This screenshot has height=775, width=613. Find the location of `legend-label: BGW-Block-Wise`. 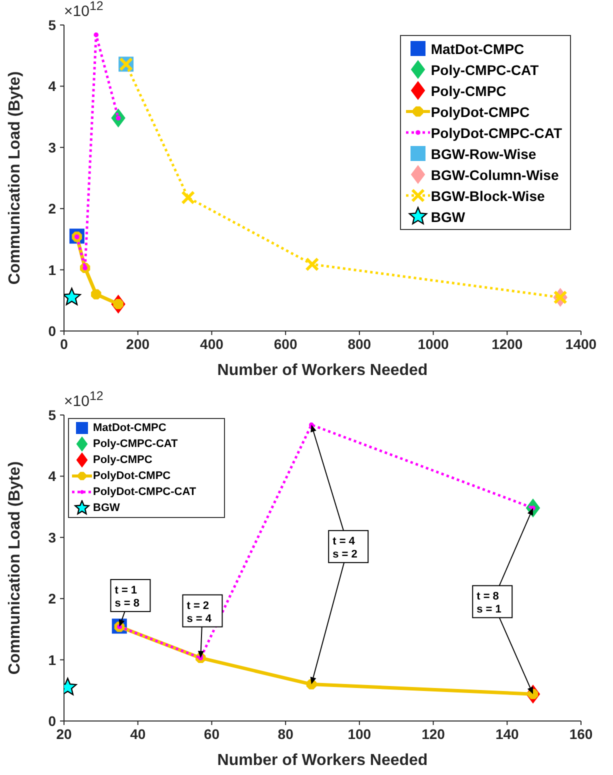

legend-label: BGW-Block-Wise is located at coordinates (487, 196).